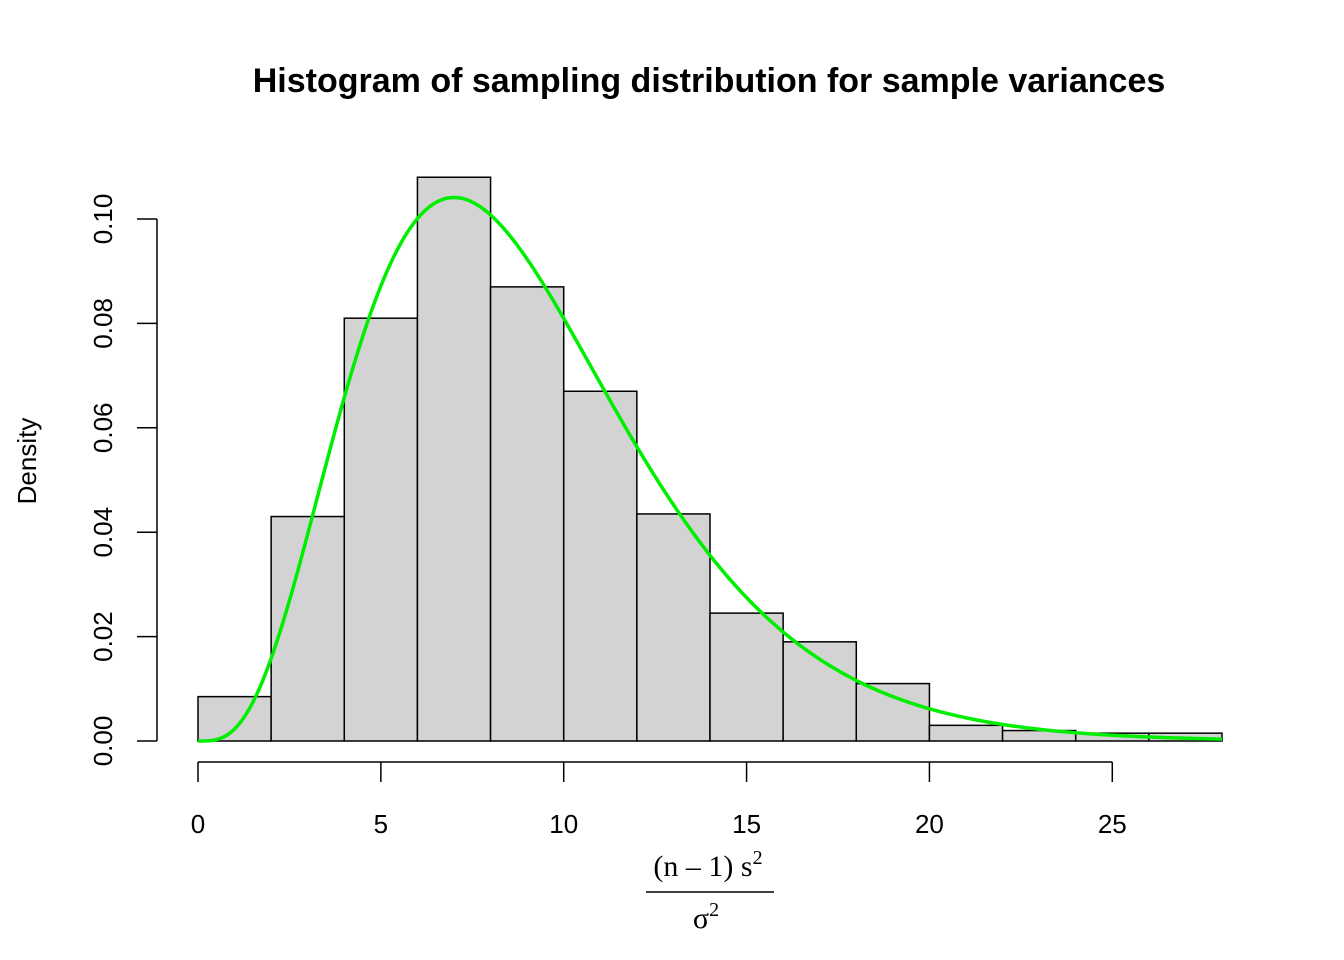 The image size is (1344, 960). I want to click on y-axis-label: Density, so click(27, 461).